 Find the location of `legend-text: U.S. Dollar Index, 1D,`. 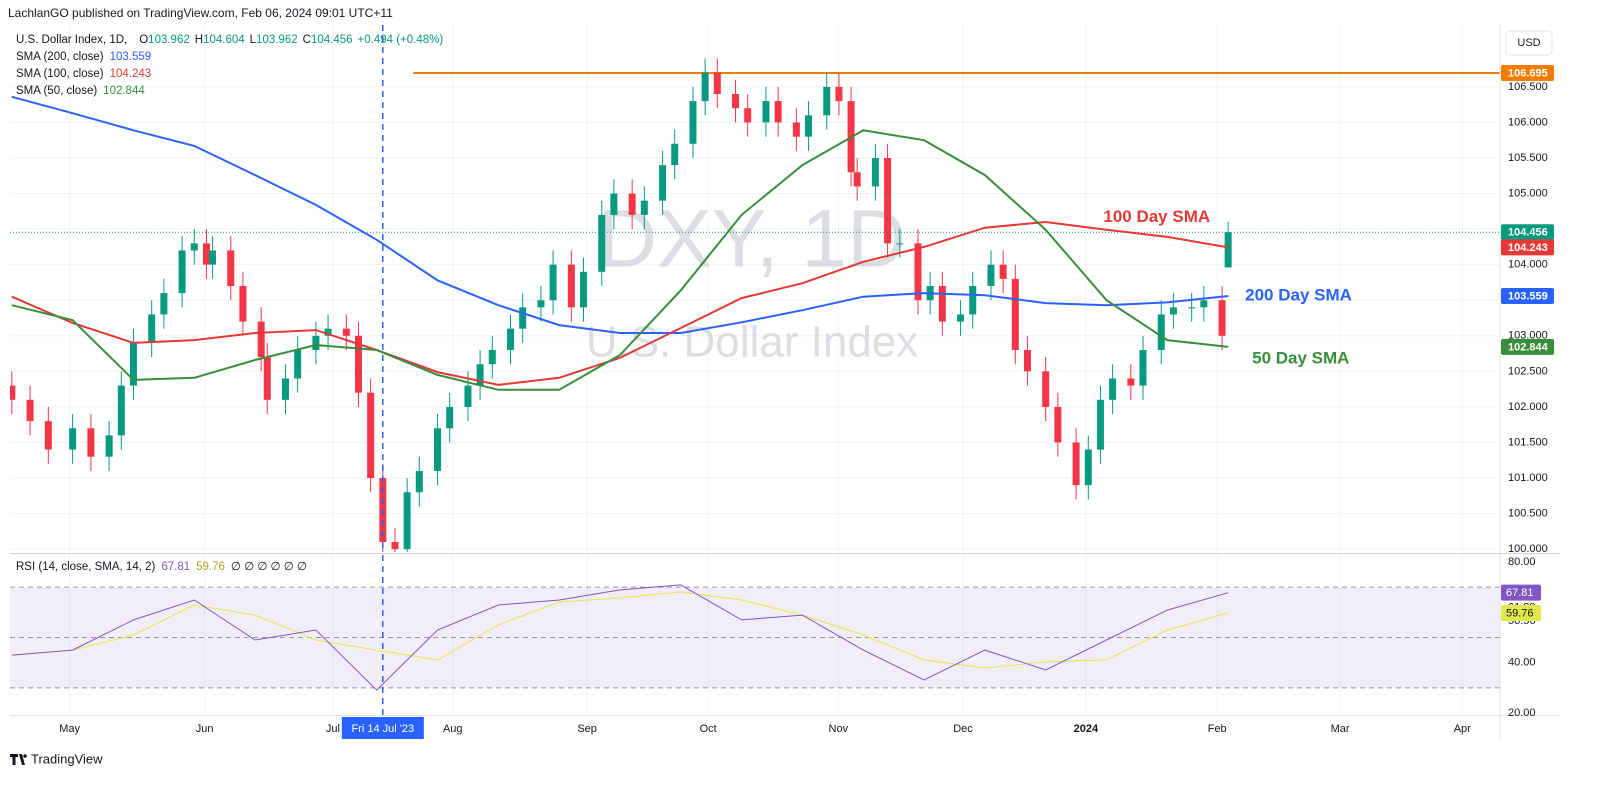

legend-text: U.S. Dollar Index, 1D, is located at coordinates (71, 40).